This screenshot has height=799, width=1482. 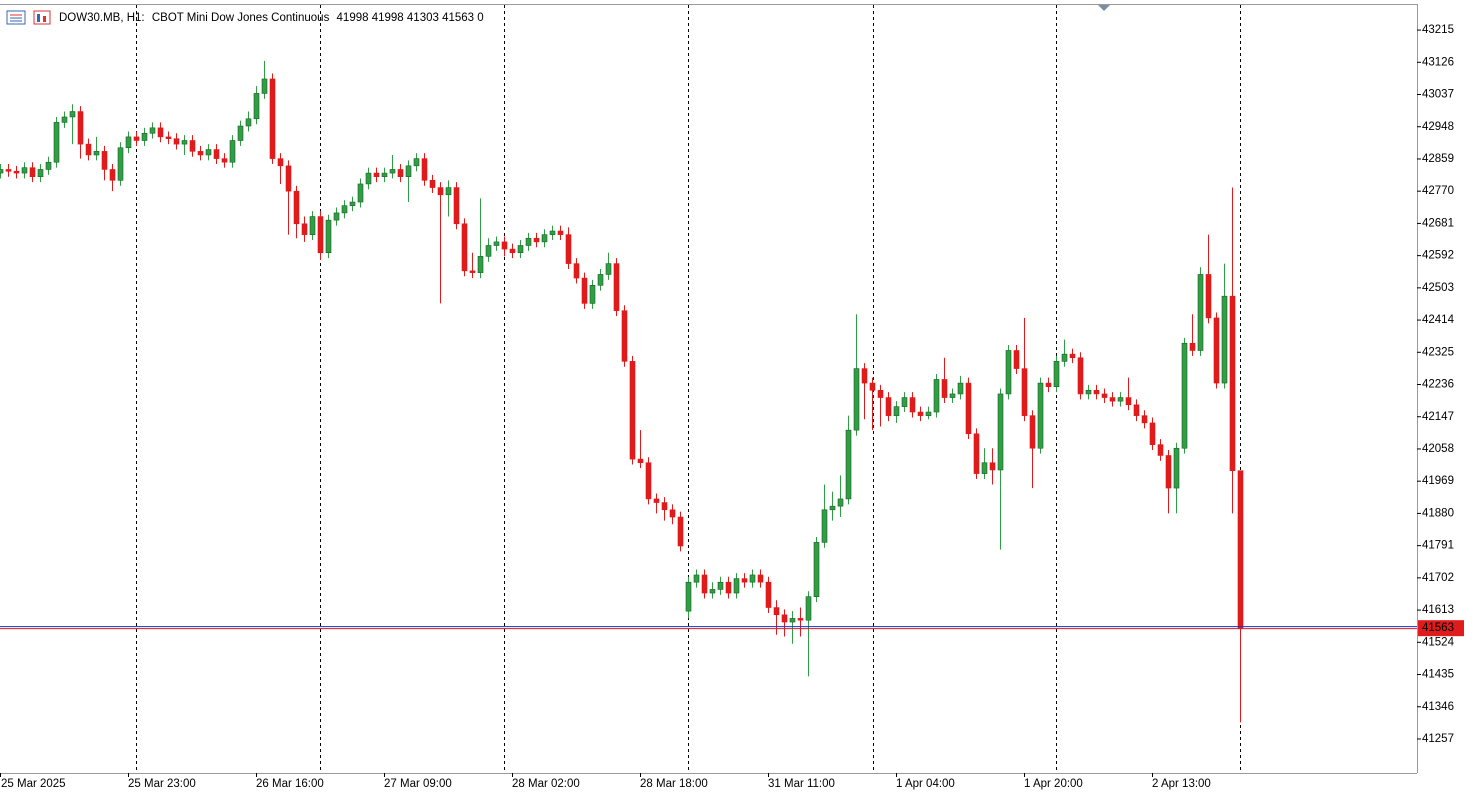 I want to click on y-tick-label: 42503, so click(x=1438, y=288).